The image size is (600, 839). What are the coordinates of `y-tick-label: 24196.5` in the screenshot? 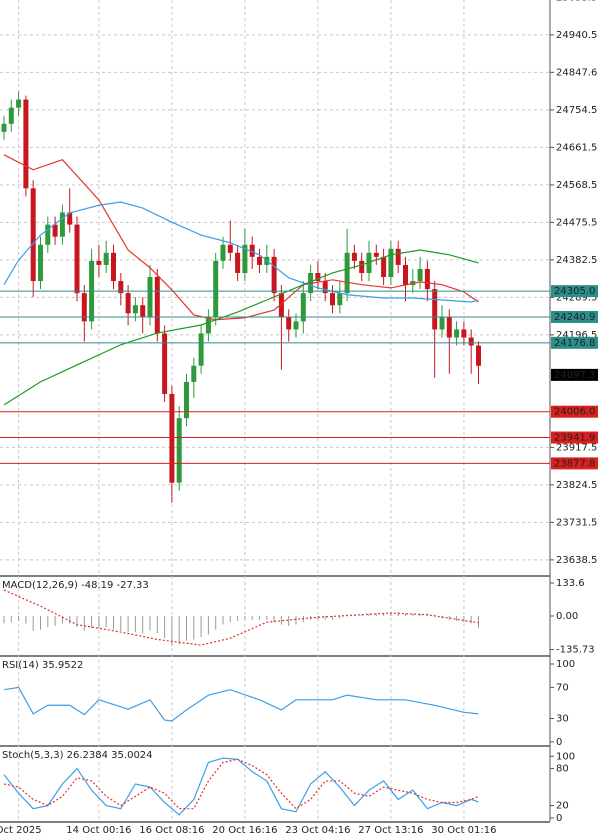 It's located at (576, 335).